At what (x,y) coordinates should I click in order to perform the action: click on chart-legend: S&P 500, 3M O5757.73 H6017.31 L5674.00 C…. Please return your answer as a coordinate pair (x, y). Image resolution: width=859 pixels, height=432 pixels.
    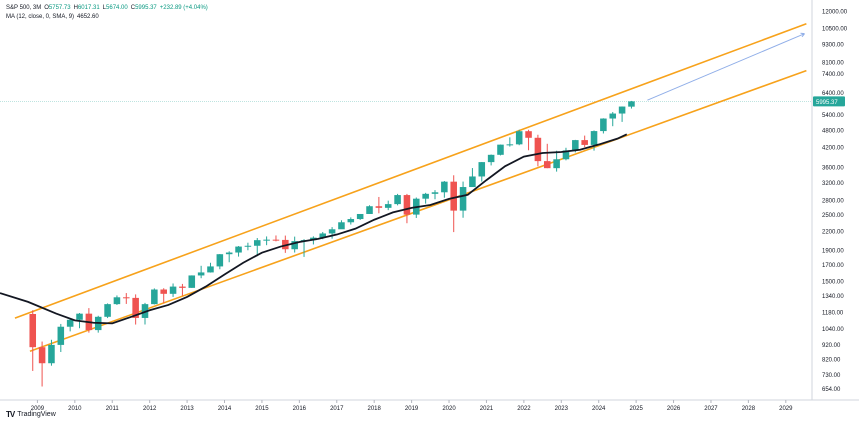
    Looking at the image, I should click on (107, 13).